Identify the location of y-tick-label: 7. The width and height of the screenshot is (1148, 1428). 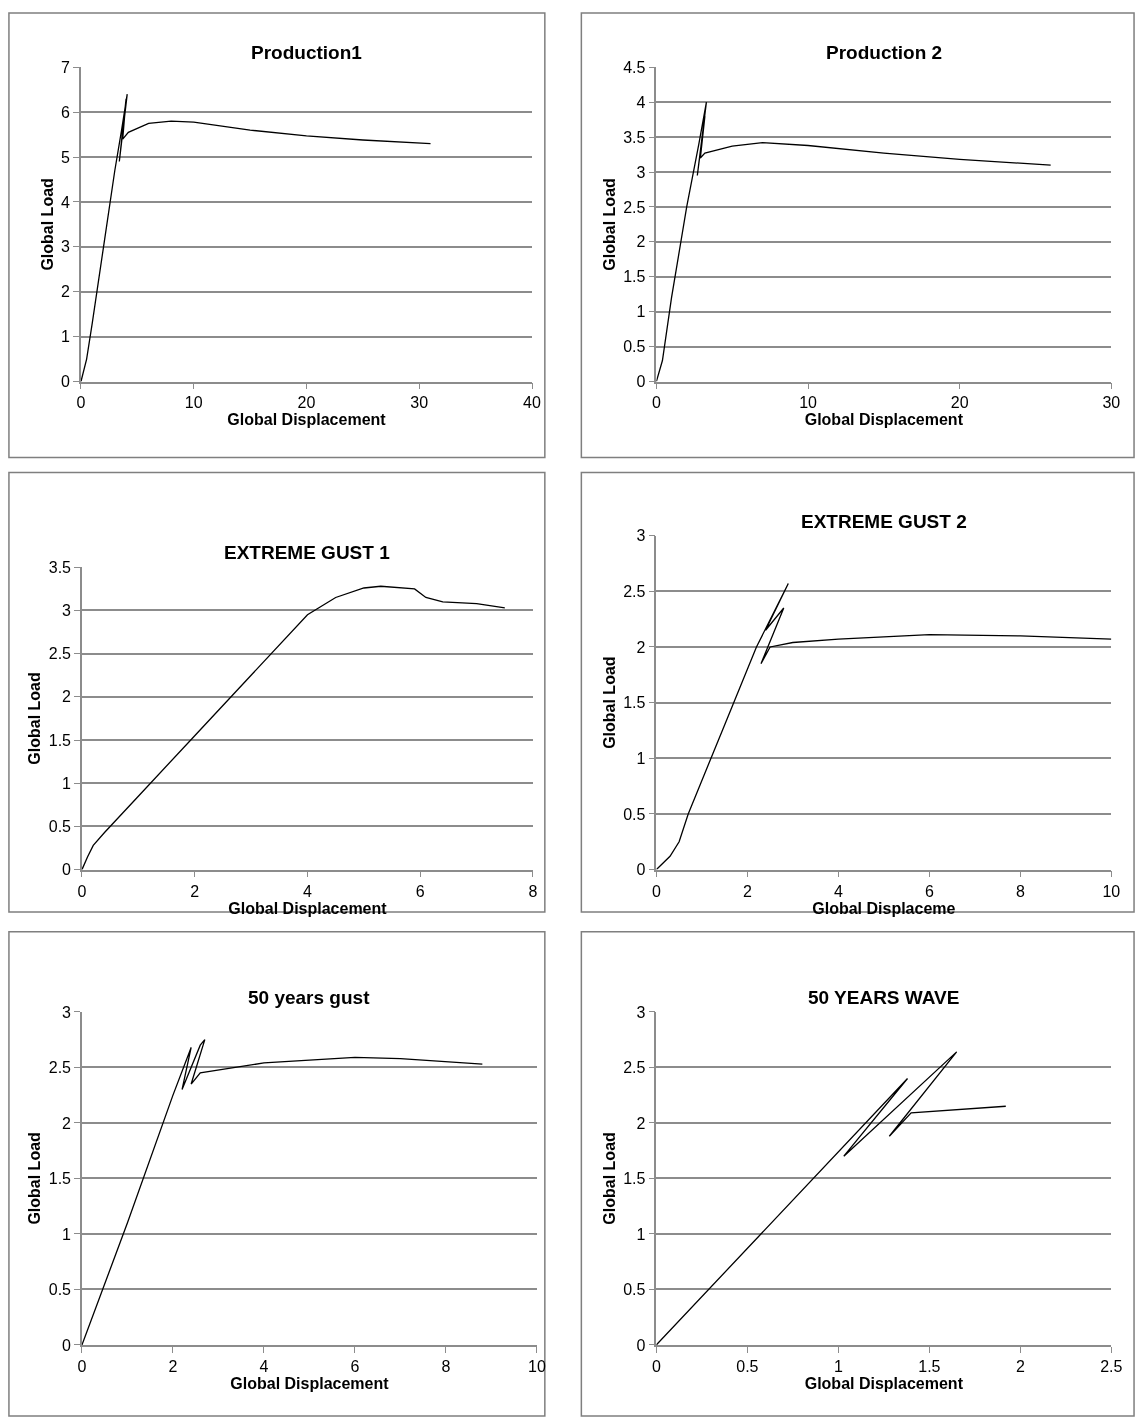
(66, 67).